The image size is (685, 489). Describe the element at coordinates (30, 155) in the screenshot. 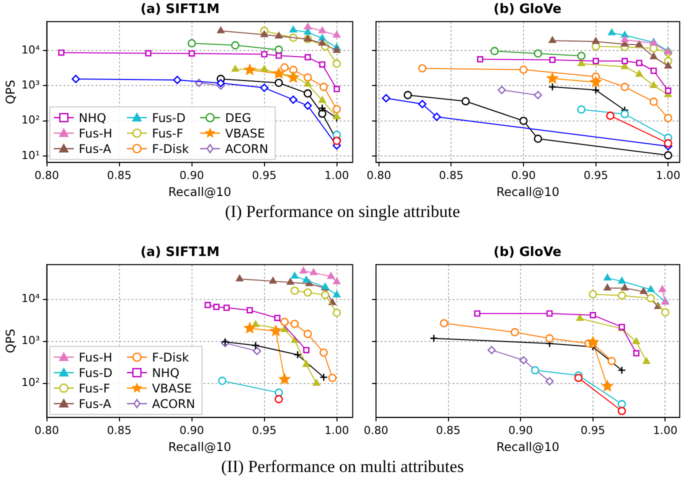

I see `y-tick-label: 10¹` at that location.